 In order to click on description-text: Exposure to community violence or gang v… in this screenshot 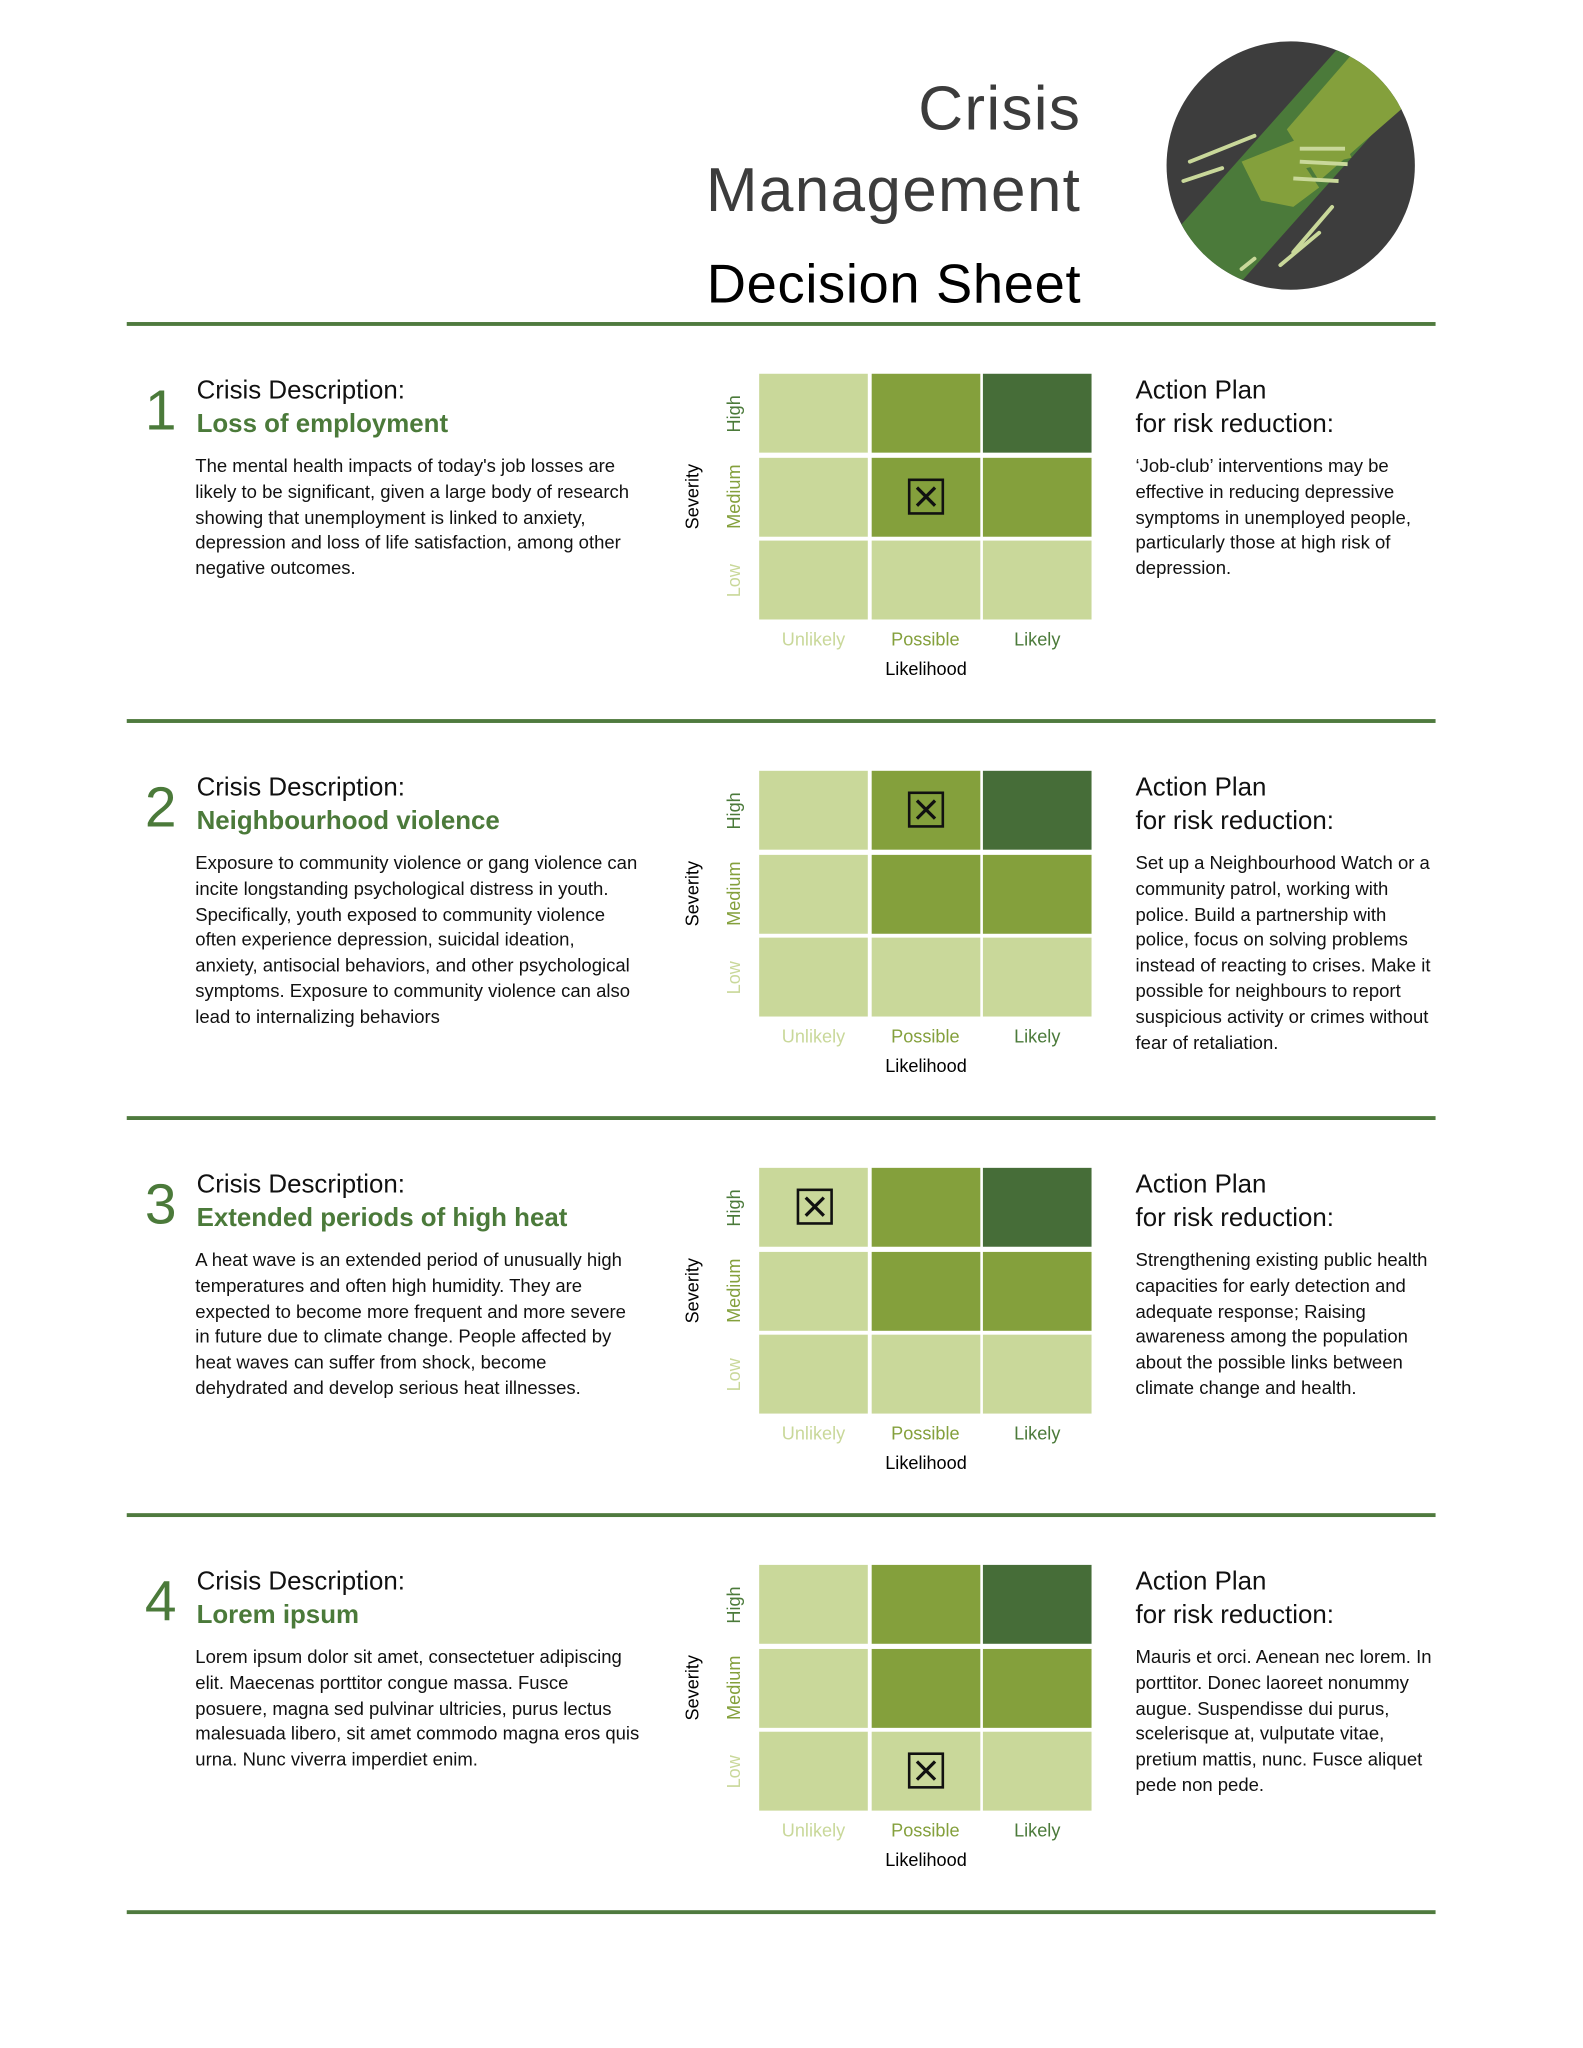, I will do `click(416, 940)`.